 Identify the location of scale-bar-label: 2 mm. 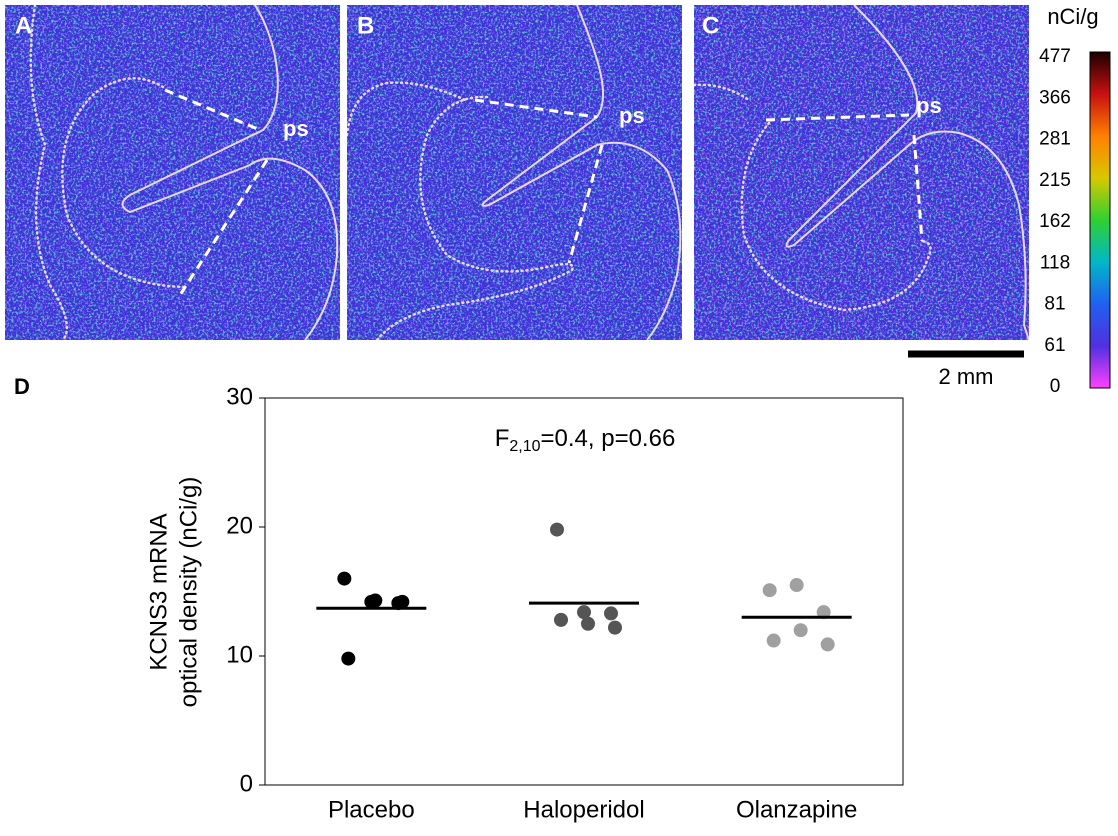
(966, 376).